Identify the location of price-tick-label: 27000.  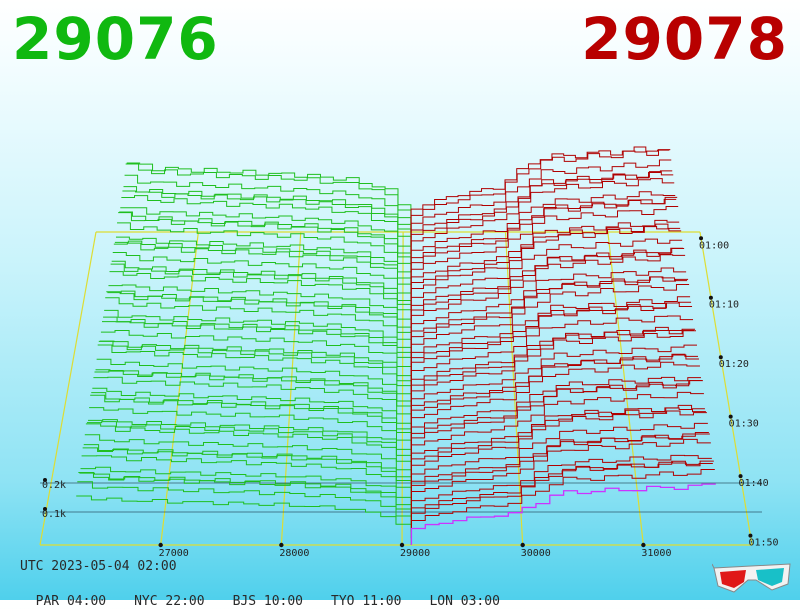
(174, 553).